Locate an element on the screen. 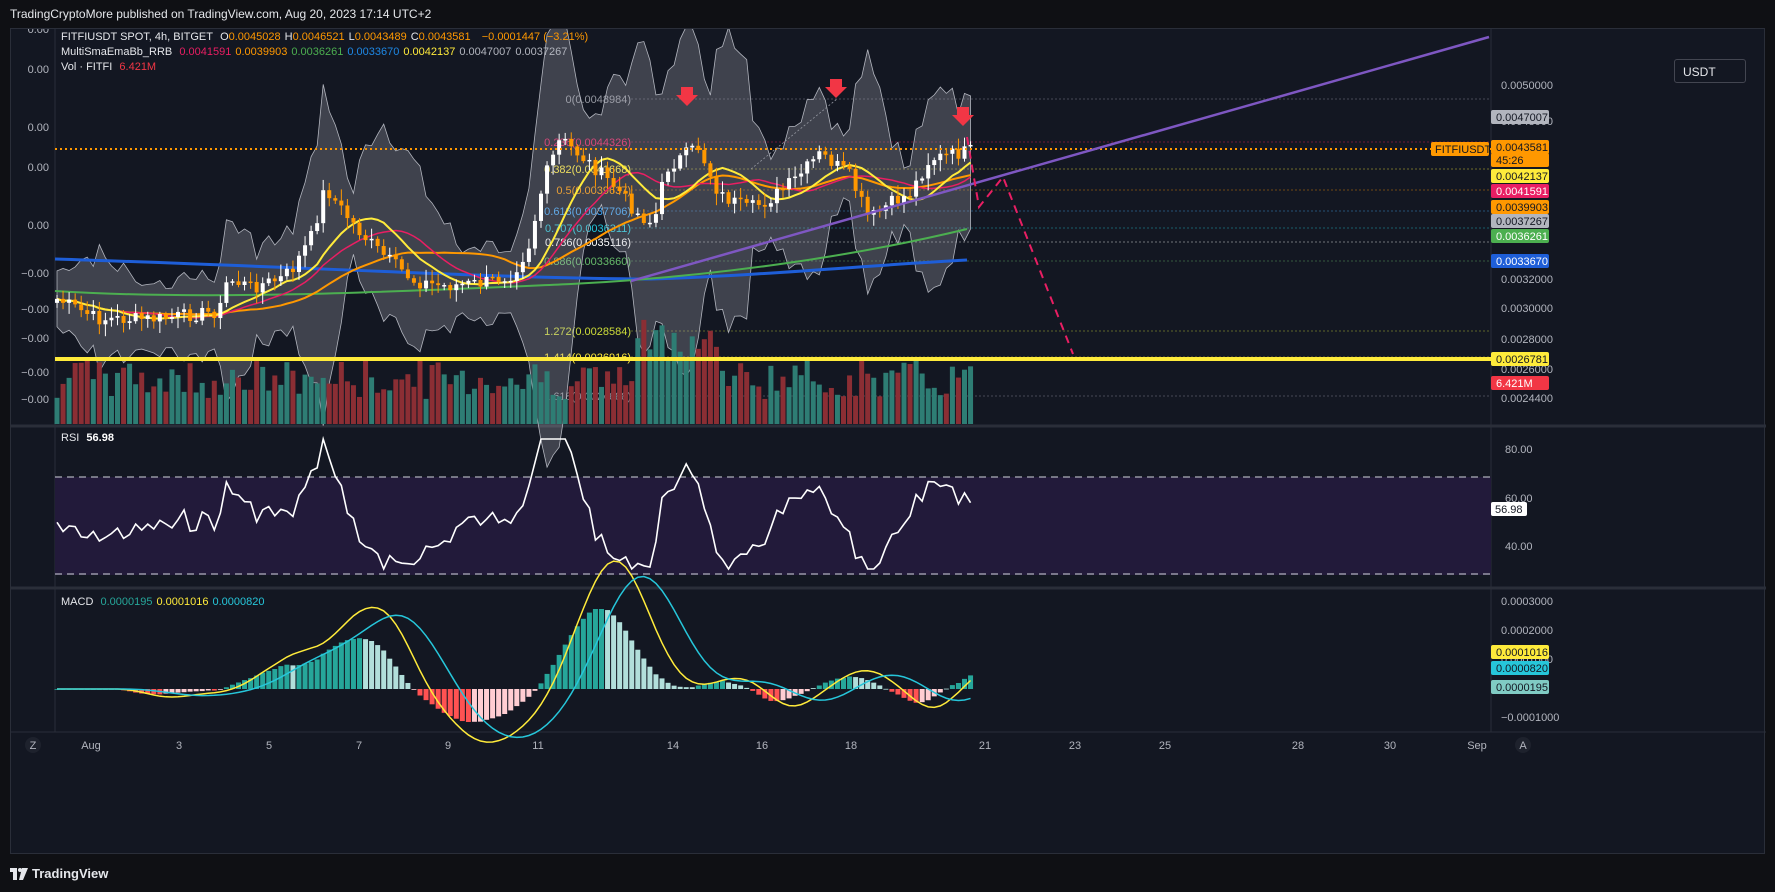  auto-scale-label: A is located at coordinates (1523, 746).